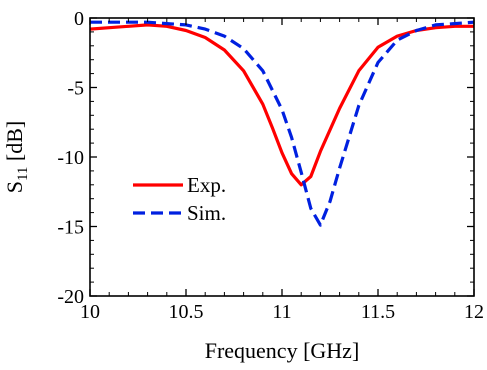 The height and width of the screenshot is (370, 487). Describe the element at coordinates (79, 19) in the screenshot. I see `y-tick-label: 0` at that location.